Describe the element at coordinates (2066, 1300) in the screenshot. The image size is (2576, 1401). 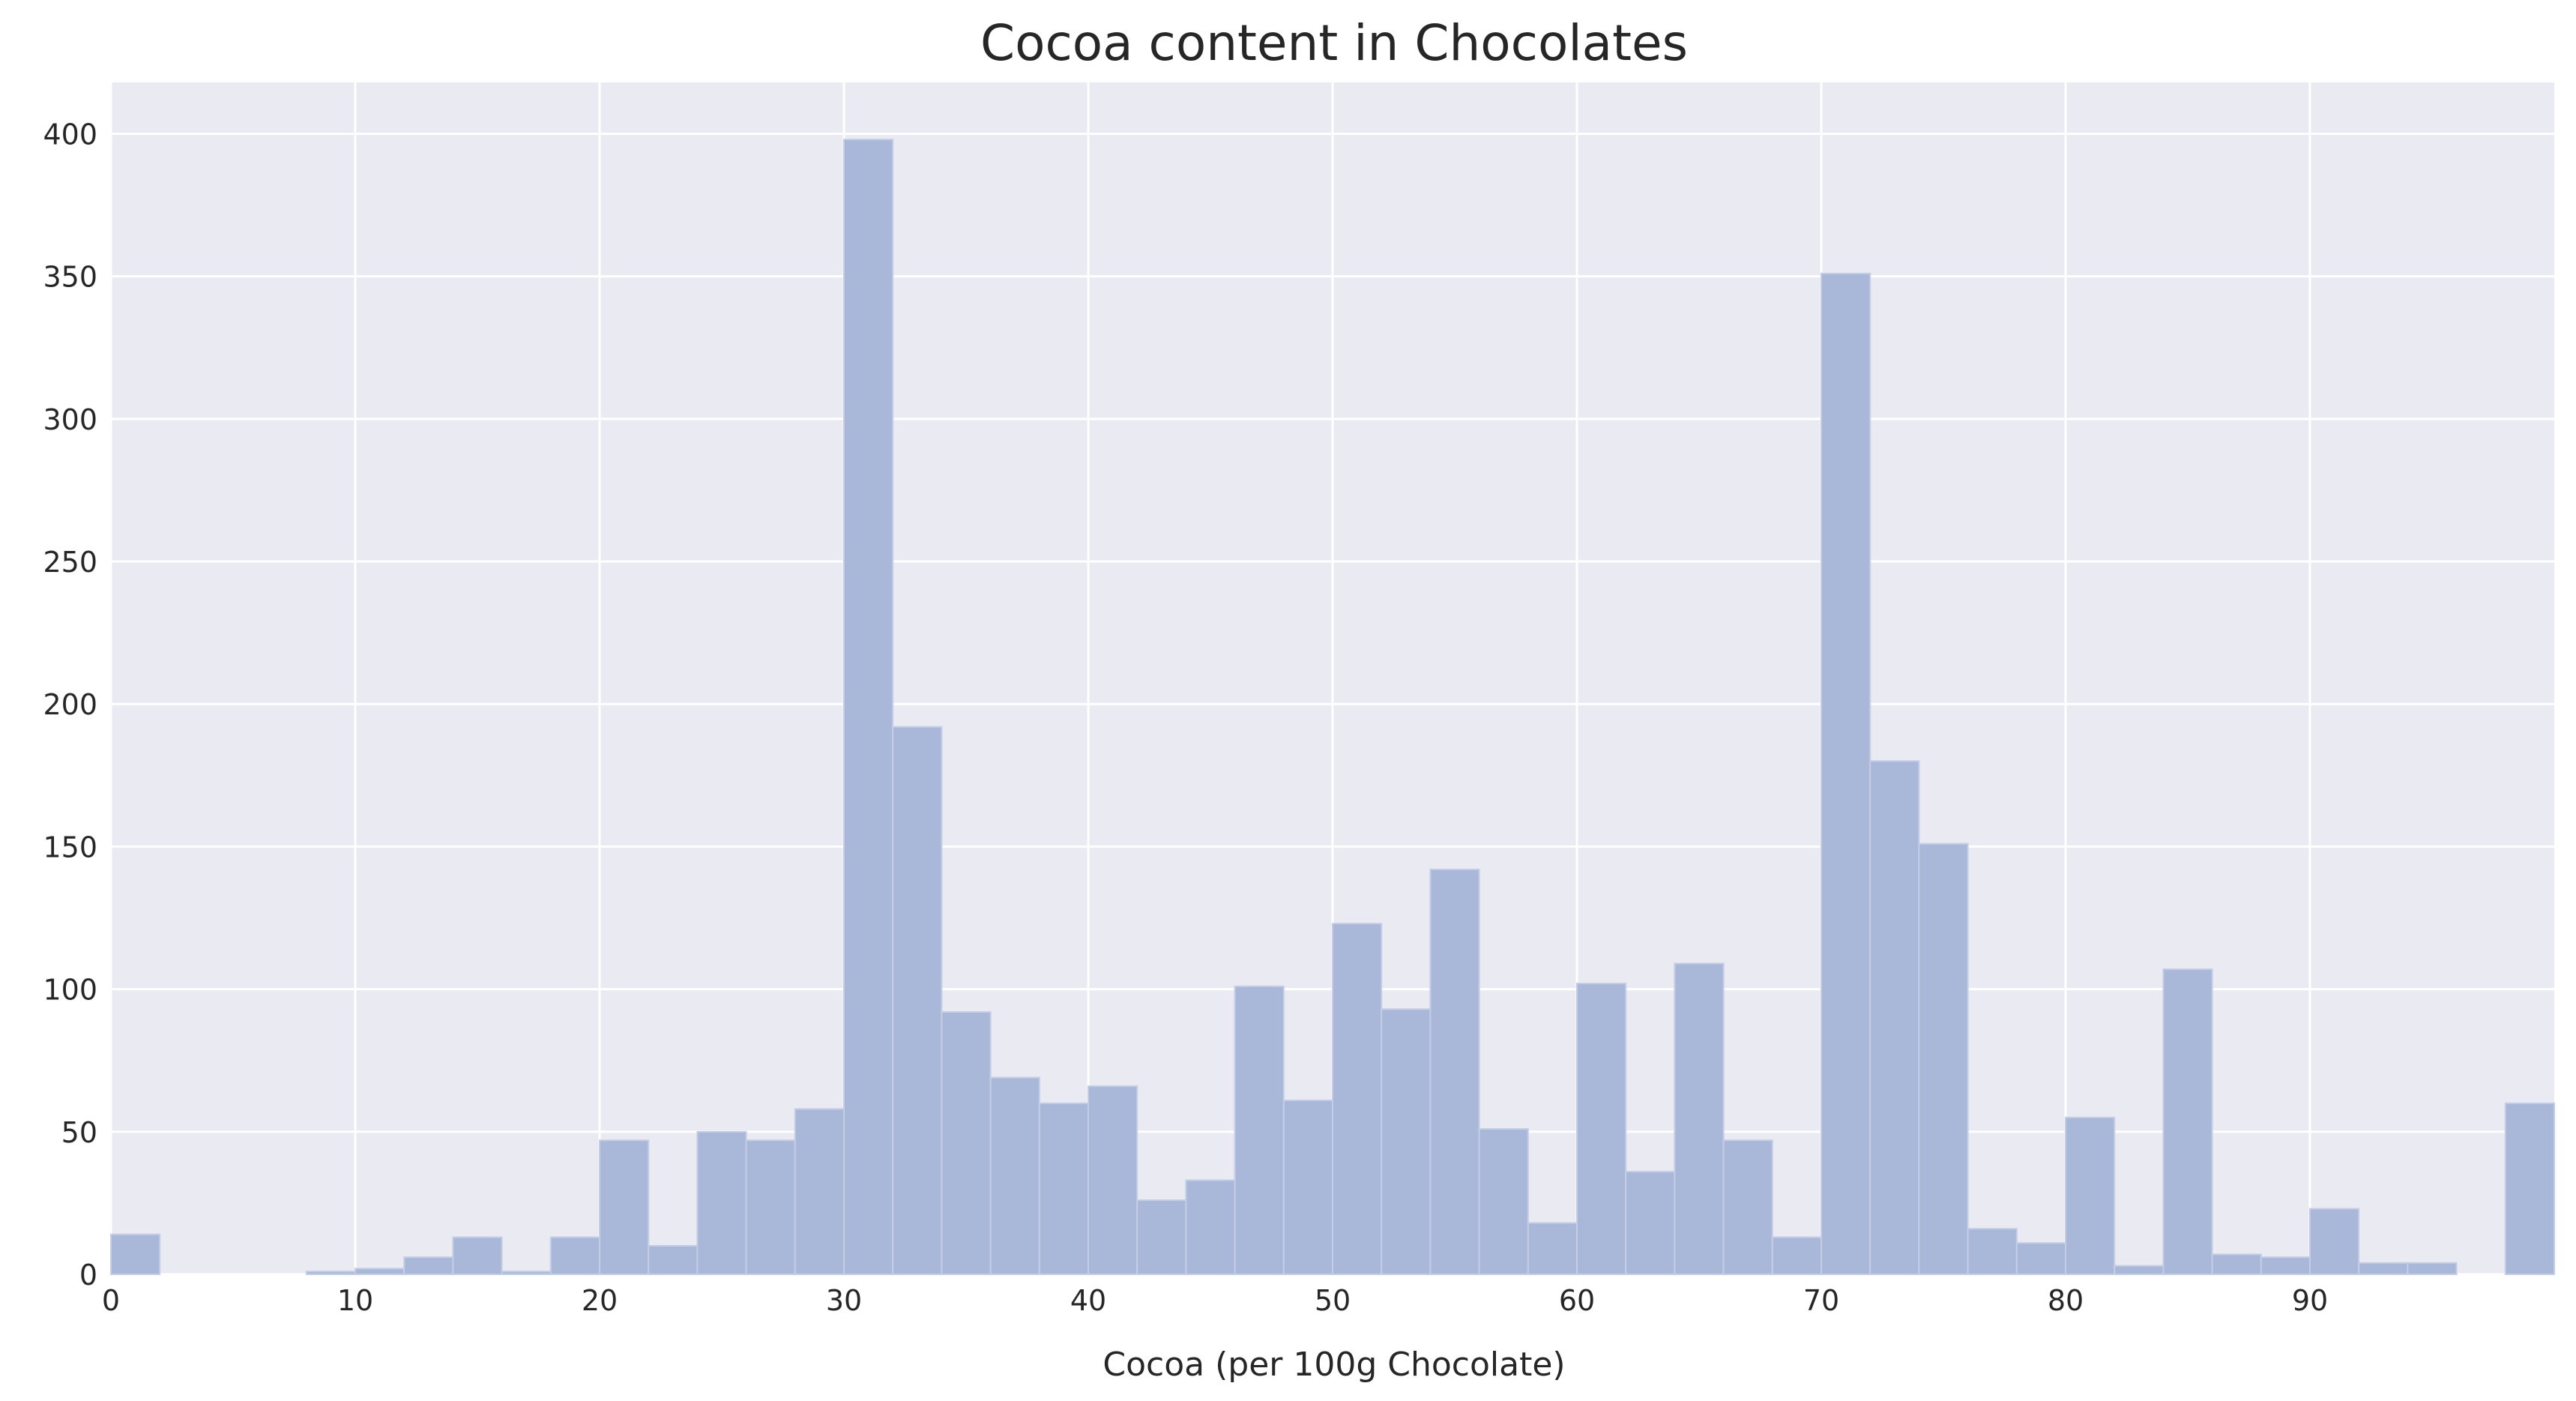
I see `x-tick-label-80: 80` at that location.